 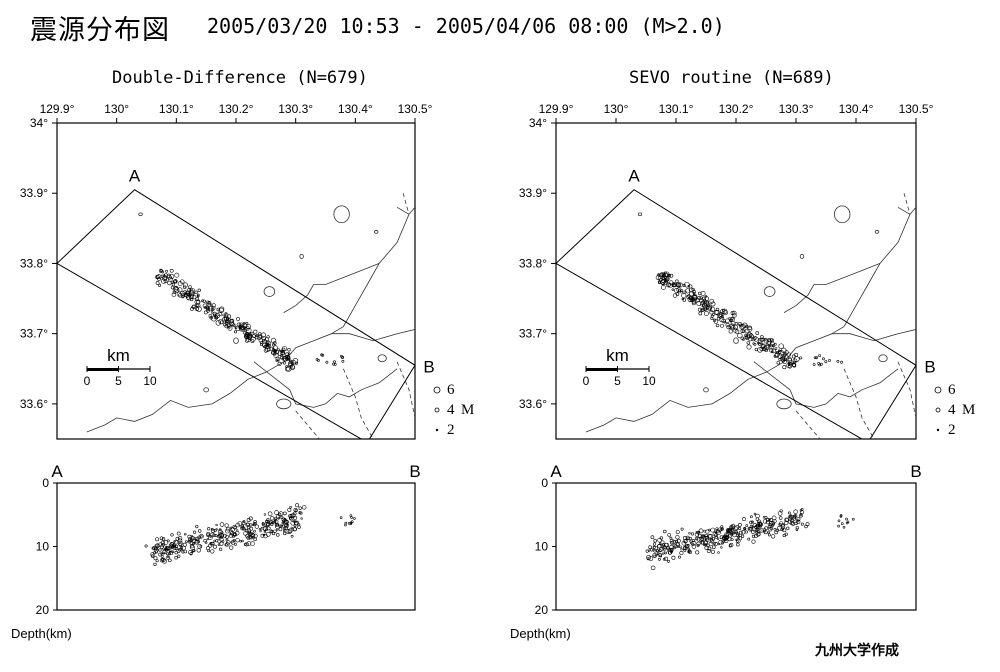 I want to click on lon-tick-label: 129.9°, so click(x=57, y=109).